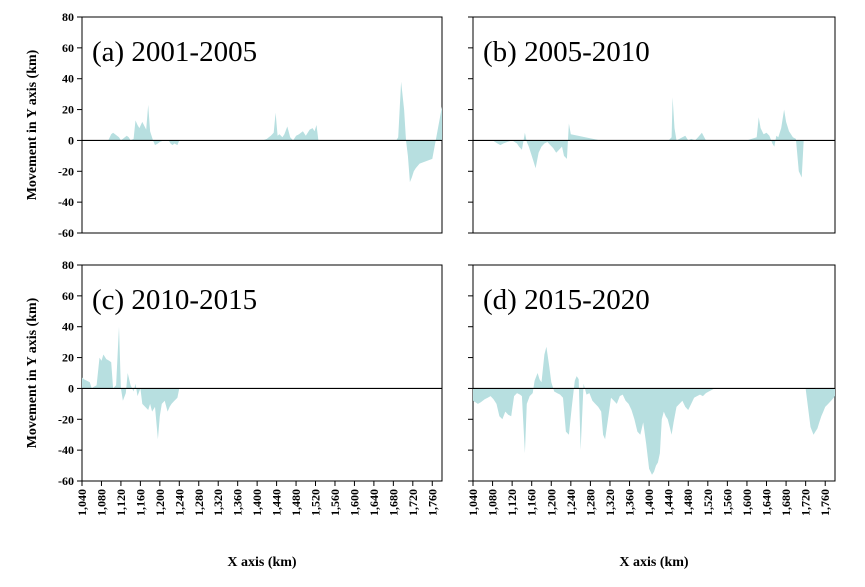  What do you see at coordinates (566, 52) in the screenshot?
I see `panel-title: (b) 2005-2010` at bounding box center [566, 52].